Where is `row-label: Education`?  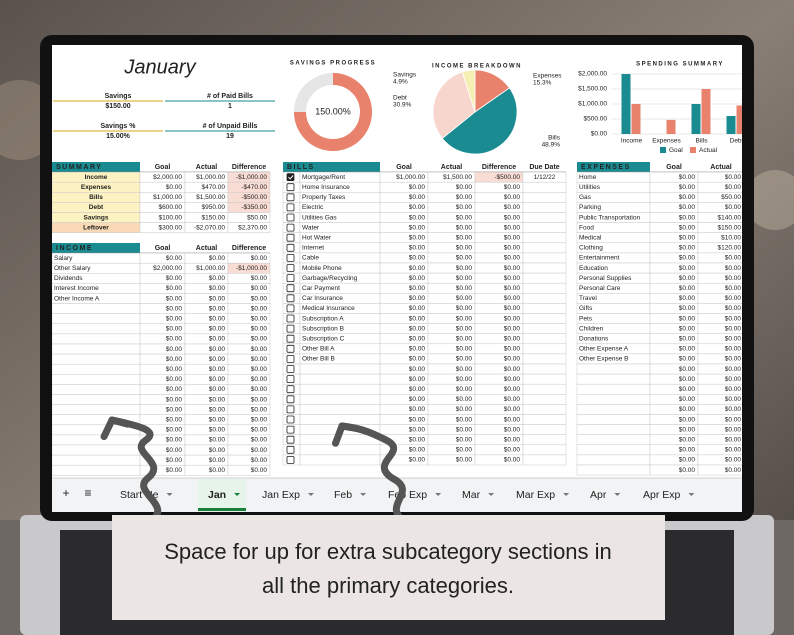 row-label: Education is located at coordinates (593, 268).